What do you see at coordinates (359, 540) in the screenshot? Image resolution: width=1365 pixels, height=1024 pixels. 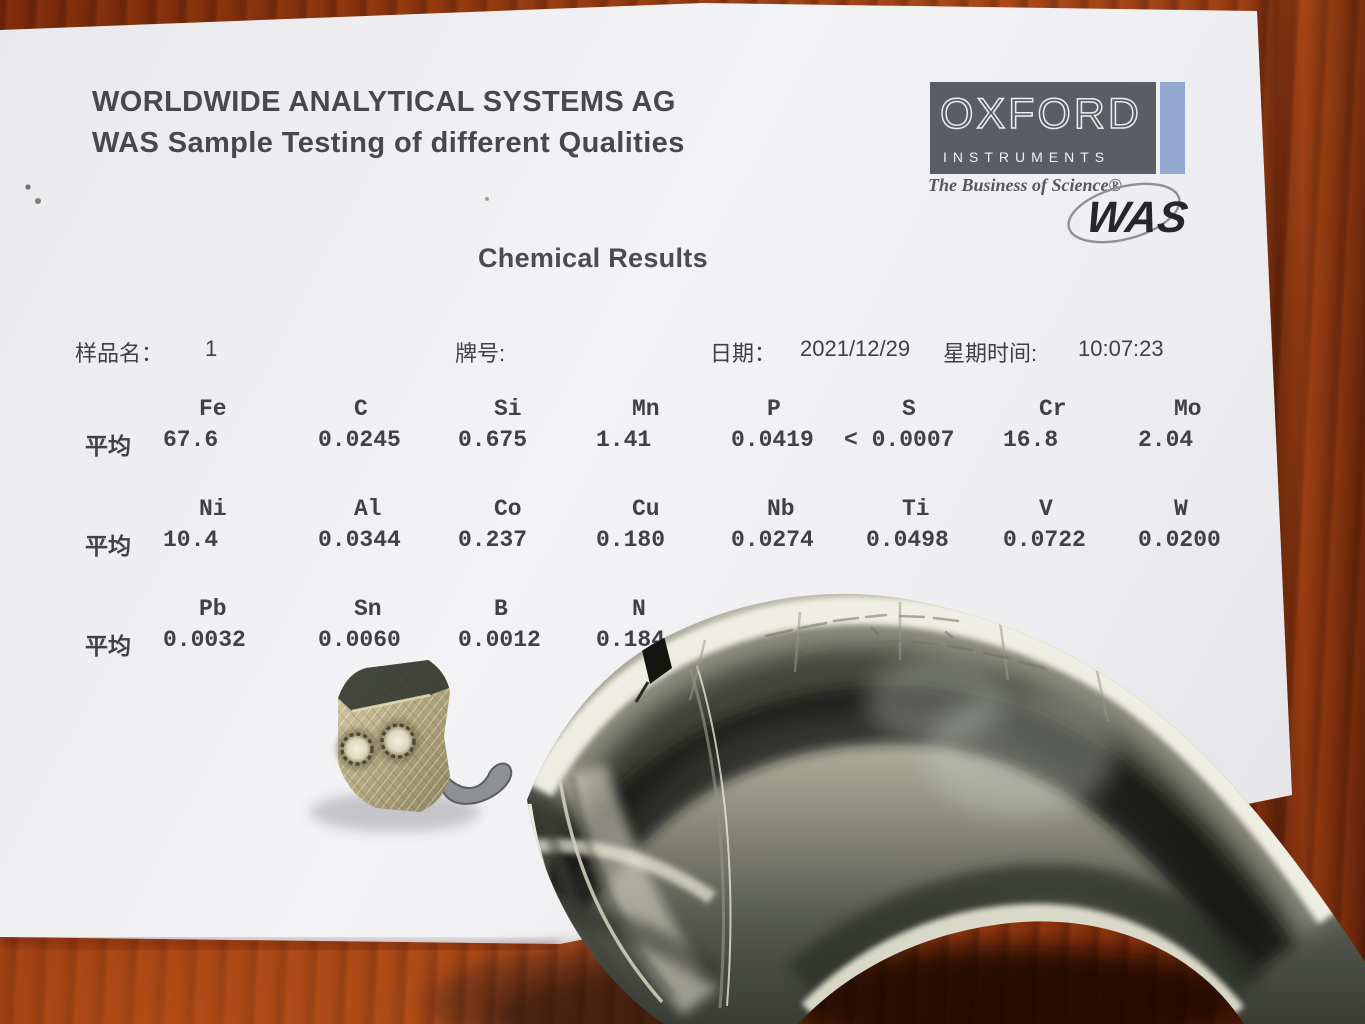 I see `element-value: 0.0344` at bounding box center [359, 540].